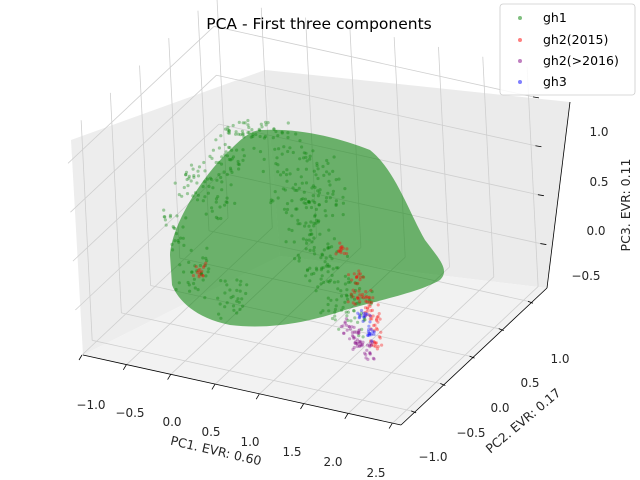  What do you see at coordinates (375, 473) in the screenshot?
I see `x-tick-label: 2.5` at bounding box center [375, 473].